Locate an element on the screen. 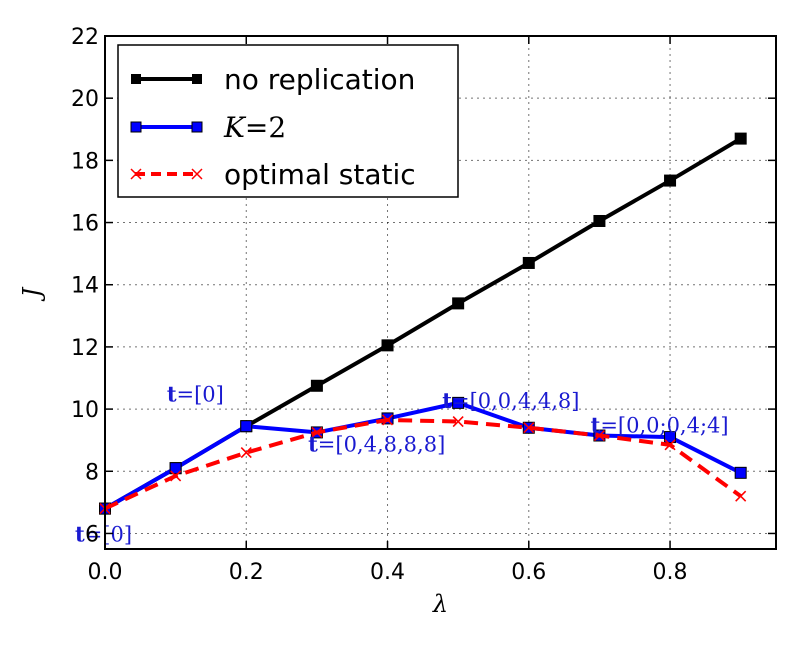 The image size is (806, 645). y-tick-label: 10 is located at coordinates (85, 410).